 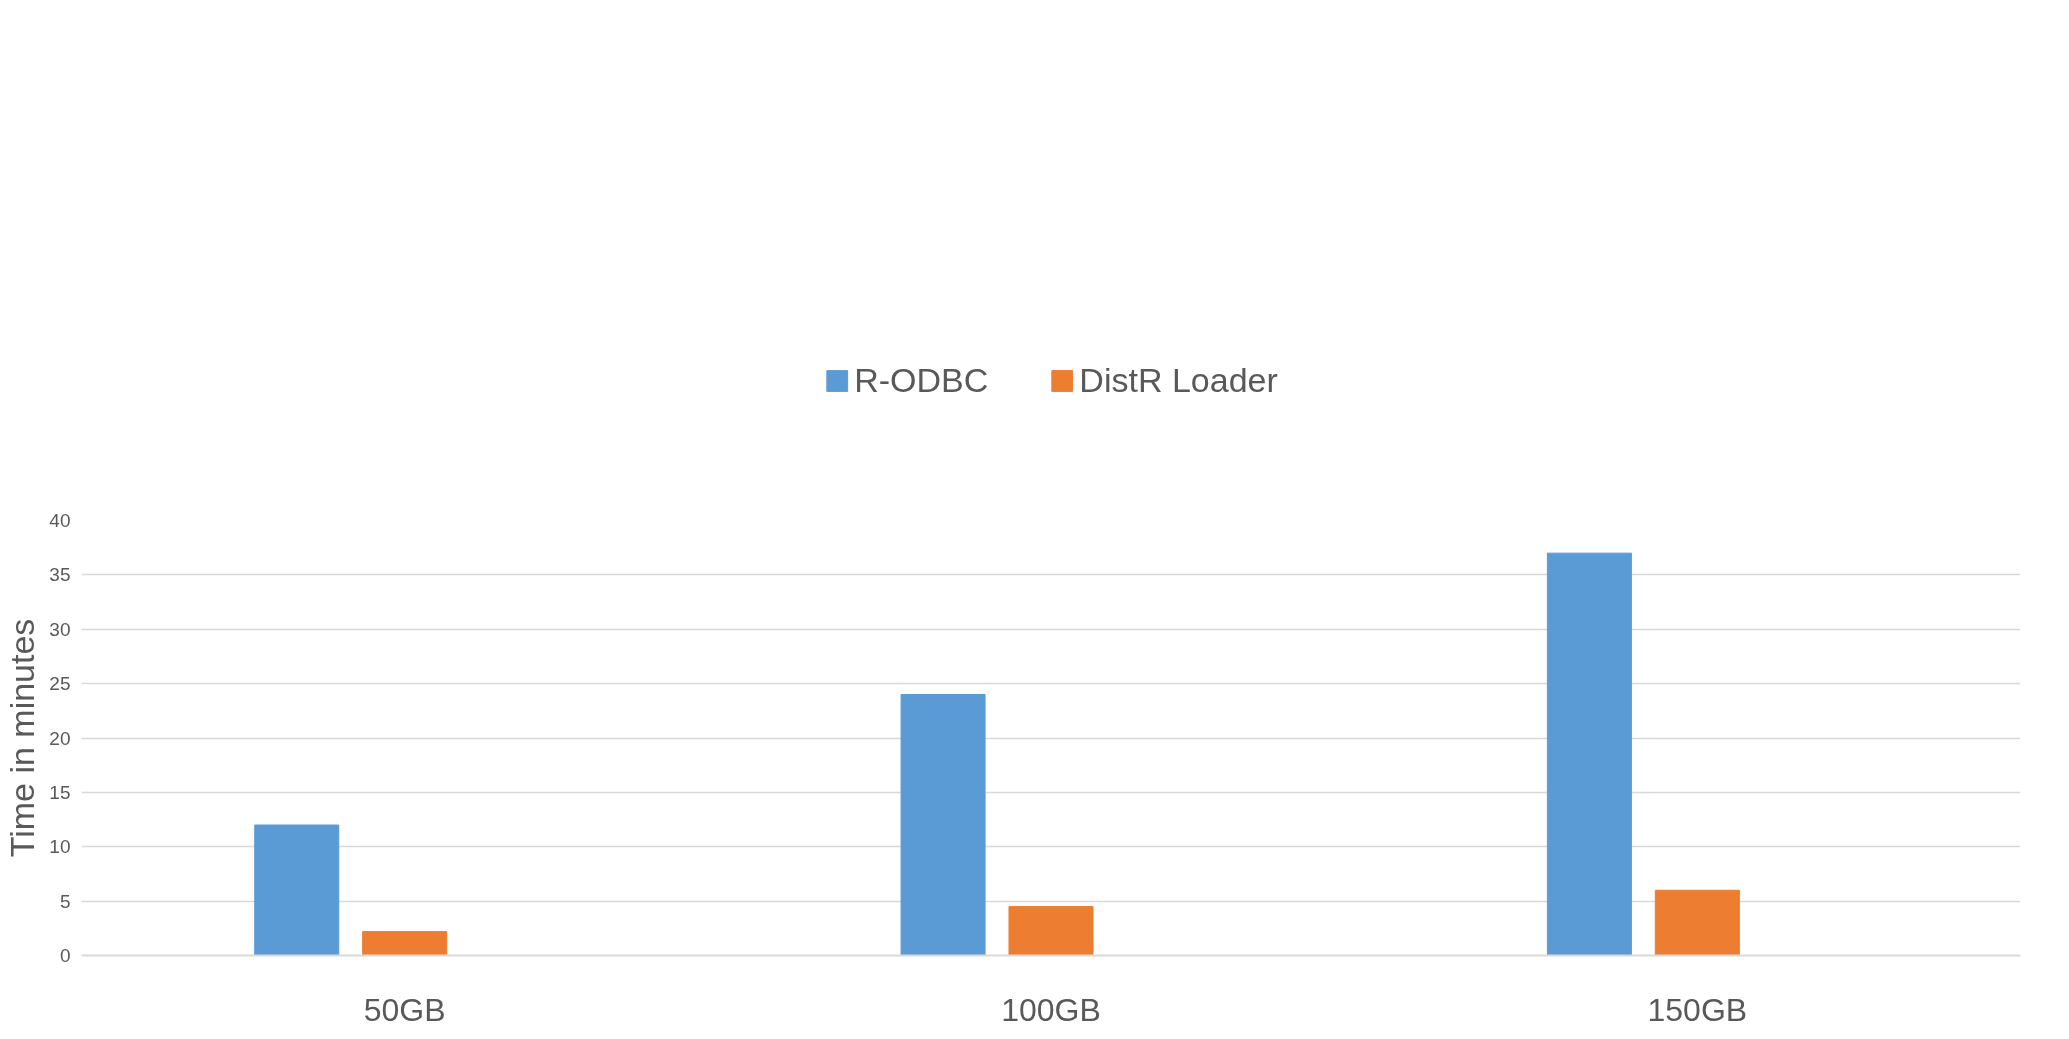 I want to click on y-tick-label: 20, so click(x=60, y=738).